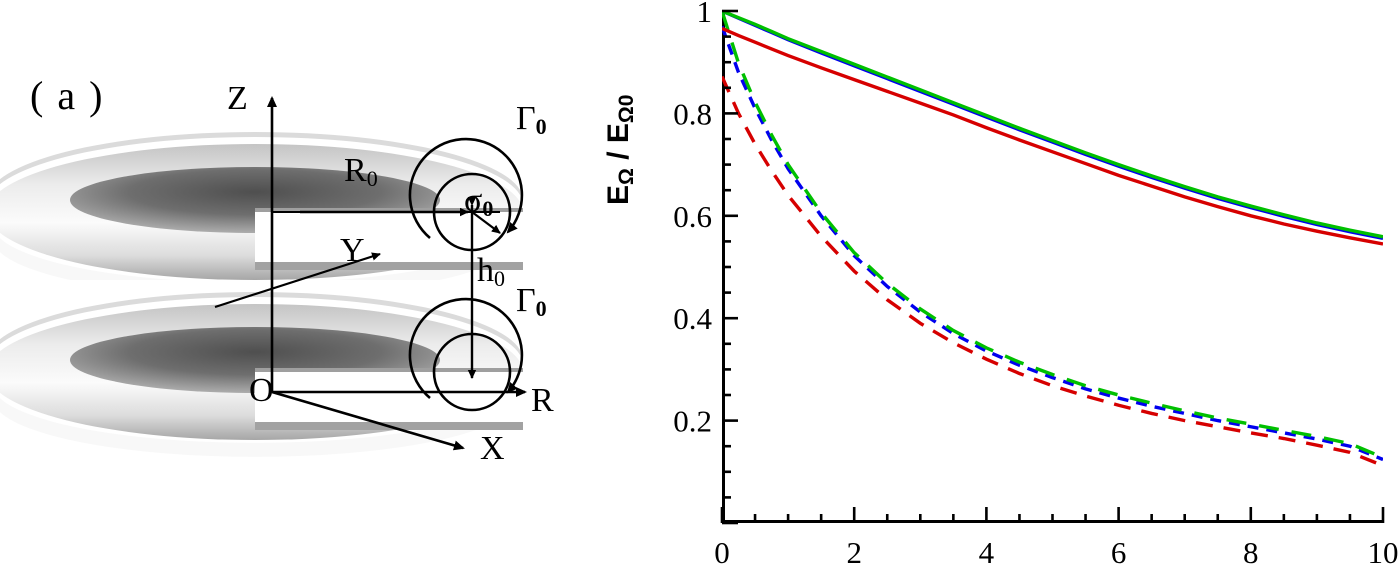 This screenshot has height=586, width=1400. What do you see at coordinates (526, 118) in the screenshot?
I see `circulation-top-symbol: Γ` at bounding box center [526, 118].